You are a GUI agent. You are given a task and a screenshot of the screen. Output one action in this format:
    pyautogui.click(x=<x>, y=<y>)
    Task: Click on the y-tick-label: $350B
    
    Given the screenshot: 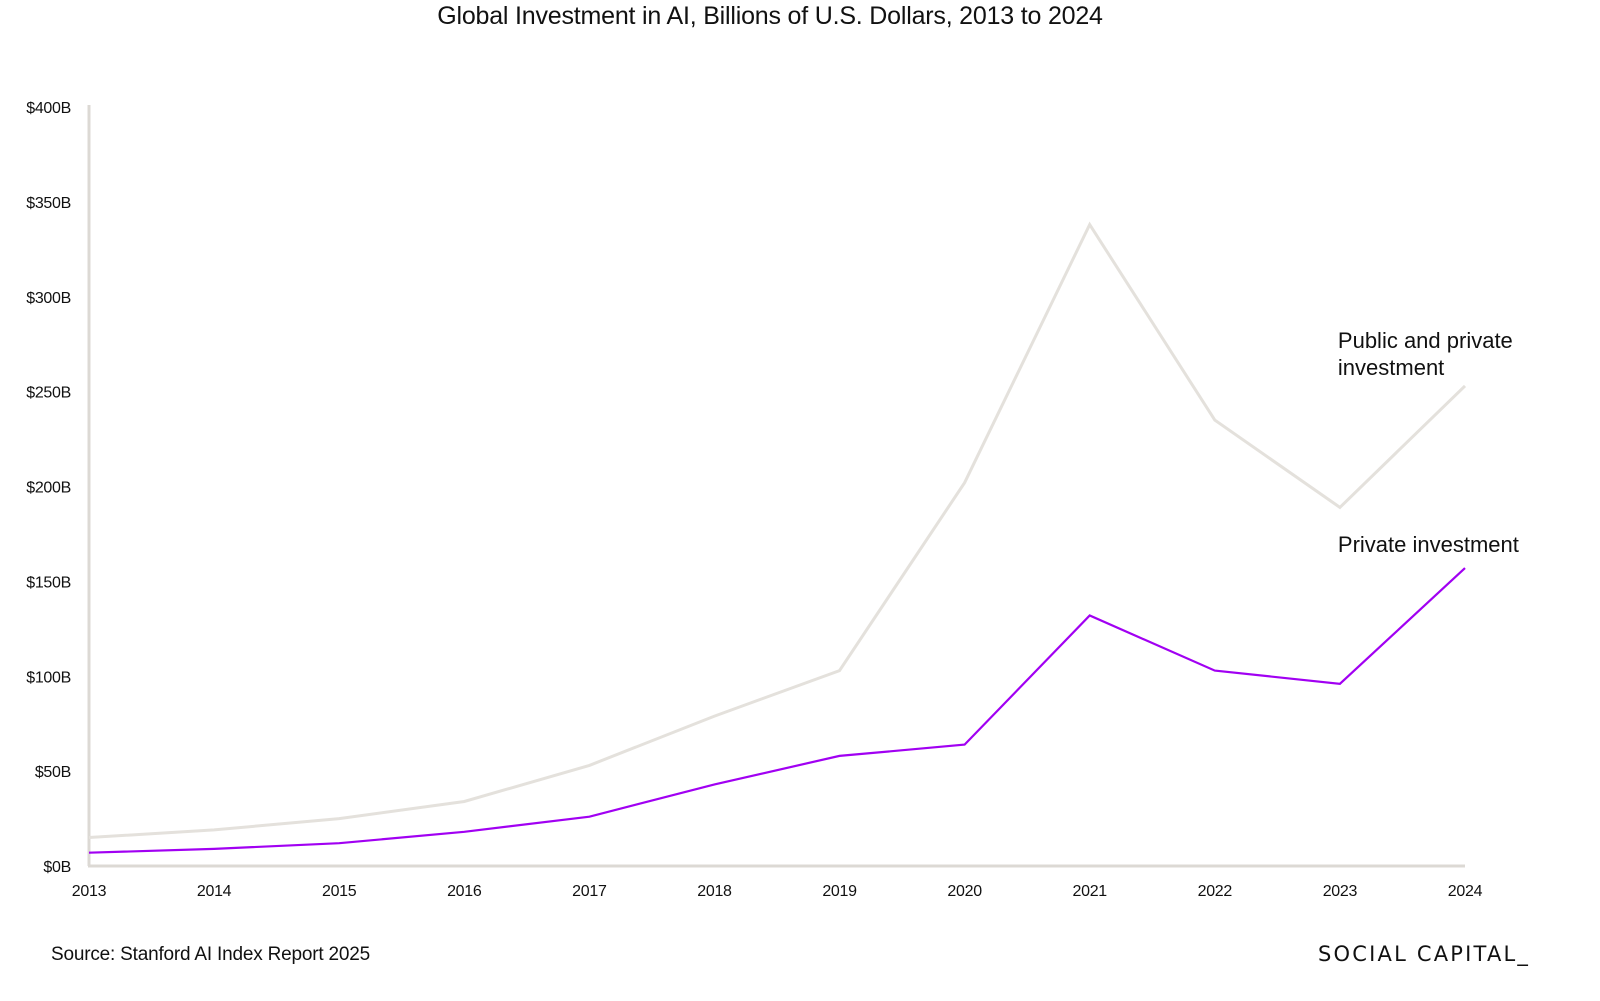 What is the action you would take?
    pyautogui.click(x=48, y=203)
    